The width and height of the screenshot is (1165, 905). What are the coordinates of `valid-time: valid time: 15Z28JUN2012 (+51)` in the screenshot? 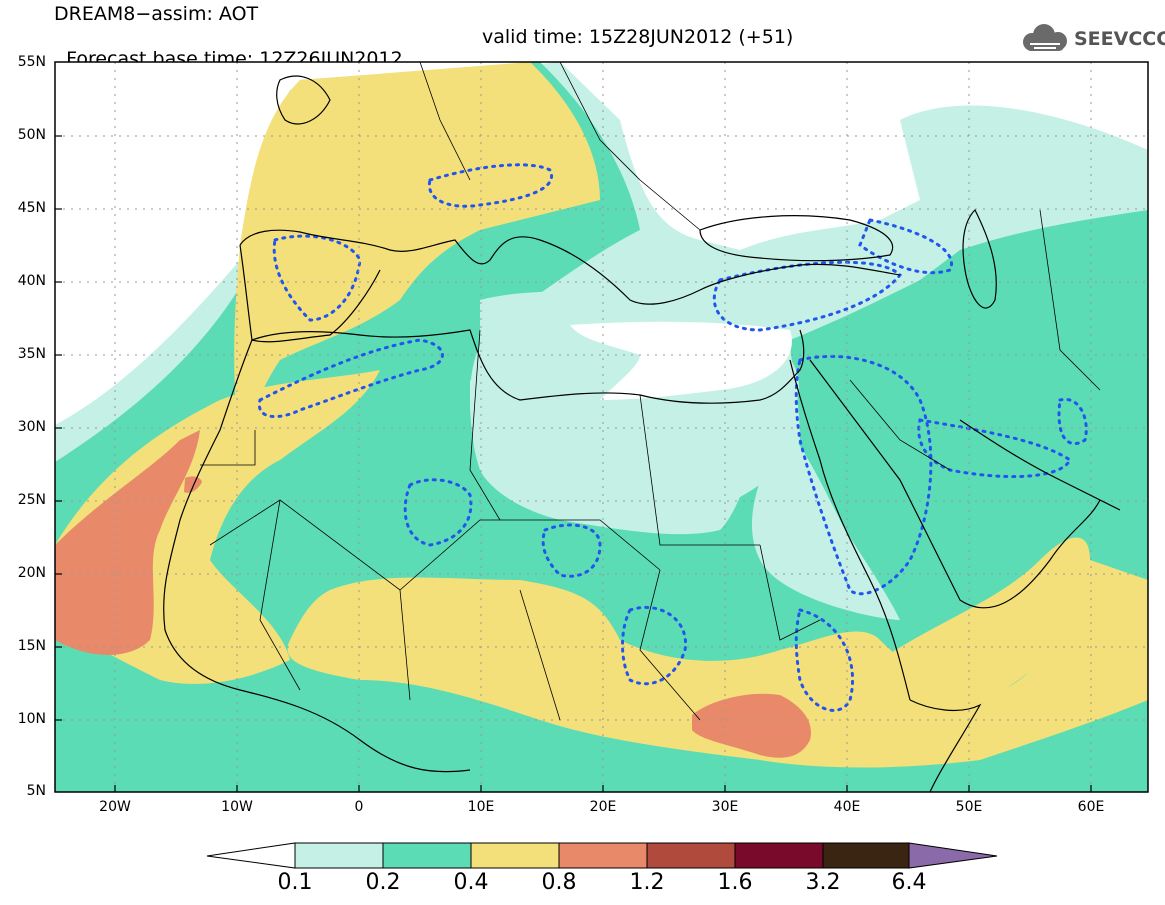 It's located at (638, 37).